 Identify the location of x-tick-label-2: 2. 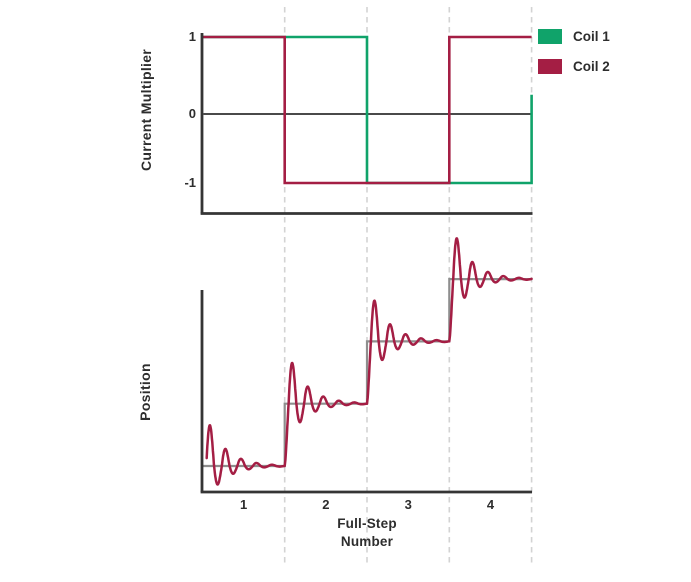
(326, 504).